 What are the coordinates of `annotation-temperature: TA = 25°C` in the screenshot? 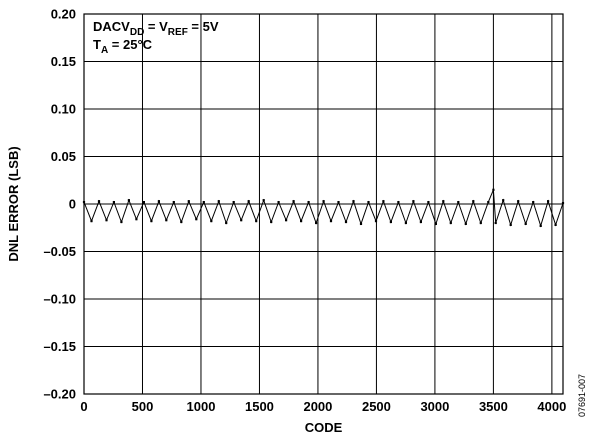 It's located at (123, 46).